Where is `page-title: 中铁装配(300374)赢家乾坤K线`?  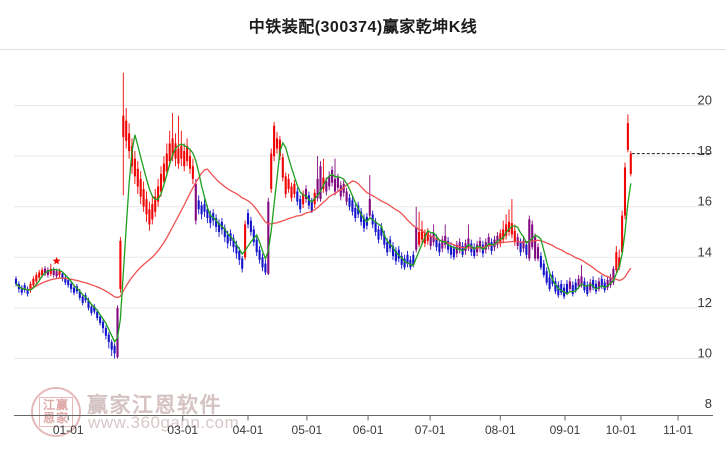
page-title: 中铁装配(300374)赢家乾坤K线 is located at coordinates (363, 27).